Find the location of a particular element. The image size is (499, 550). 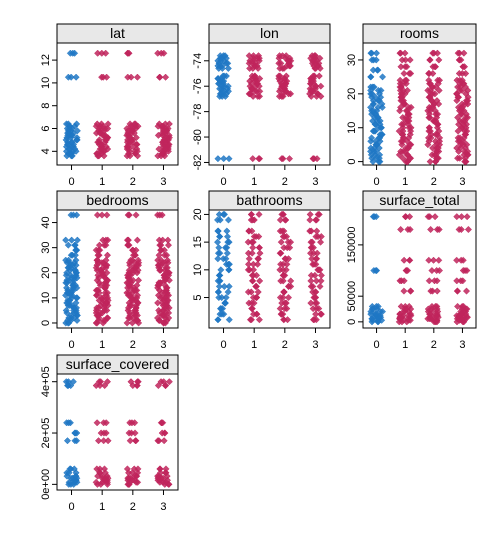

y-tick-label: 0e+00 is located at coordinates (46, 484).